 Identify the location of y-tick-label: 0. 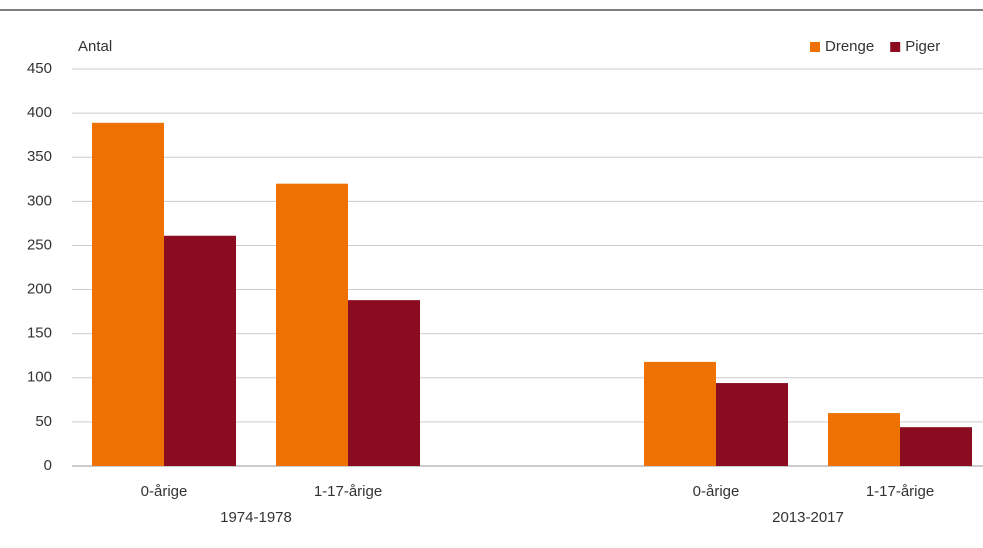
(48, 465).